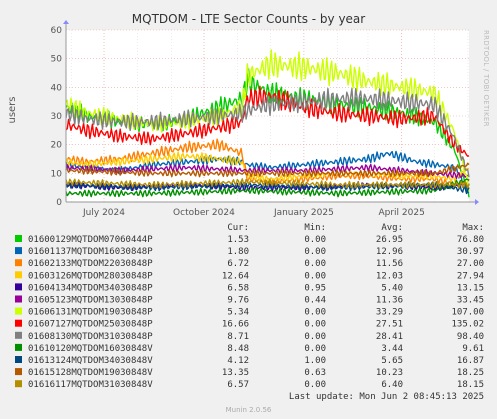  What do you see at coordinates (238, 385) in the screenshot?
I see `legend-value-cur: 6.57` at bounding box center [238, 385].